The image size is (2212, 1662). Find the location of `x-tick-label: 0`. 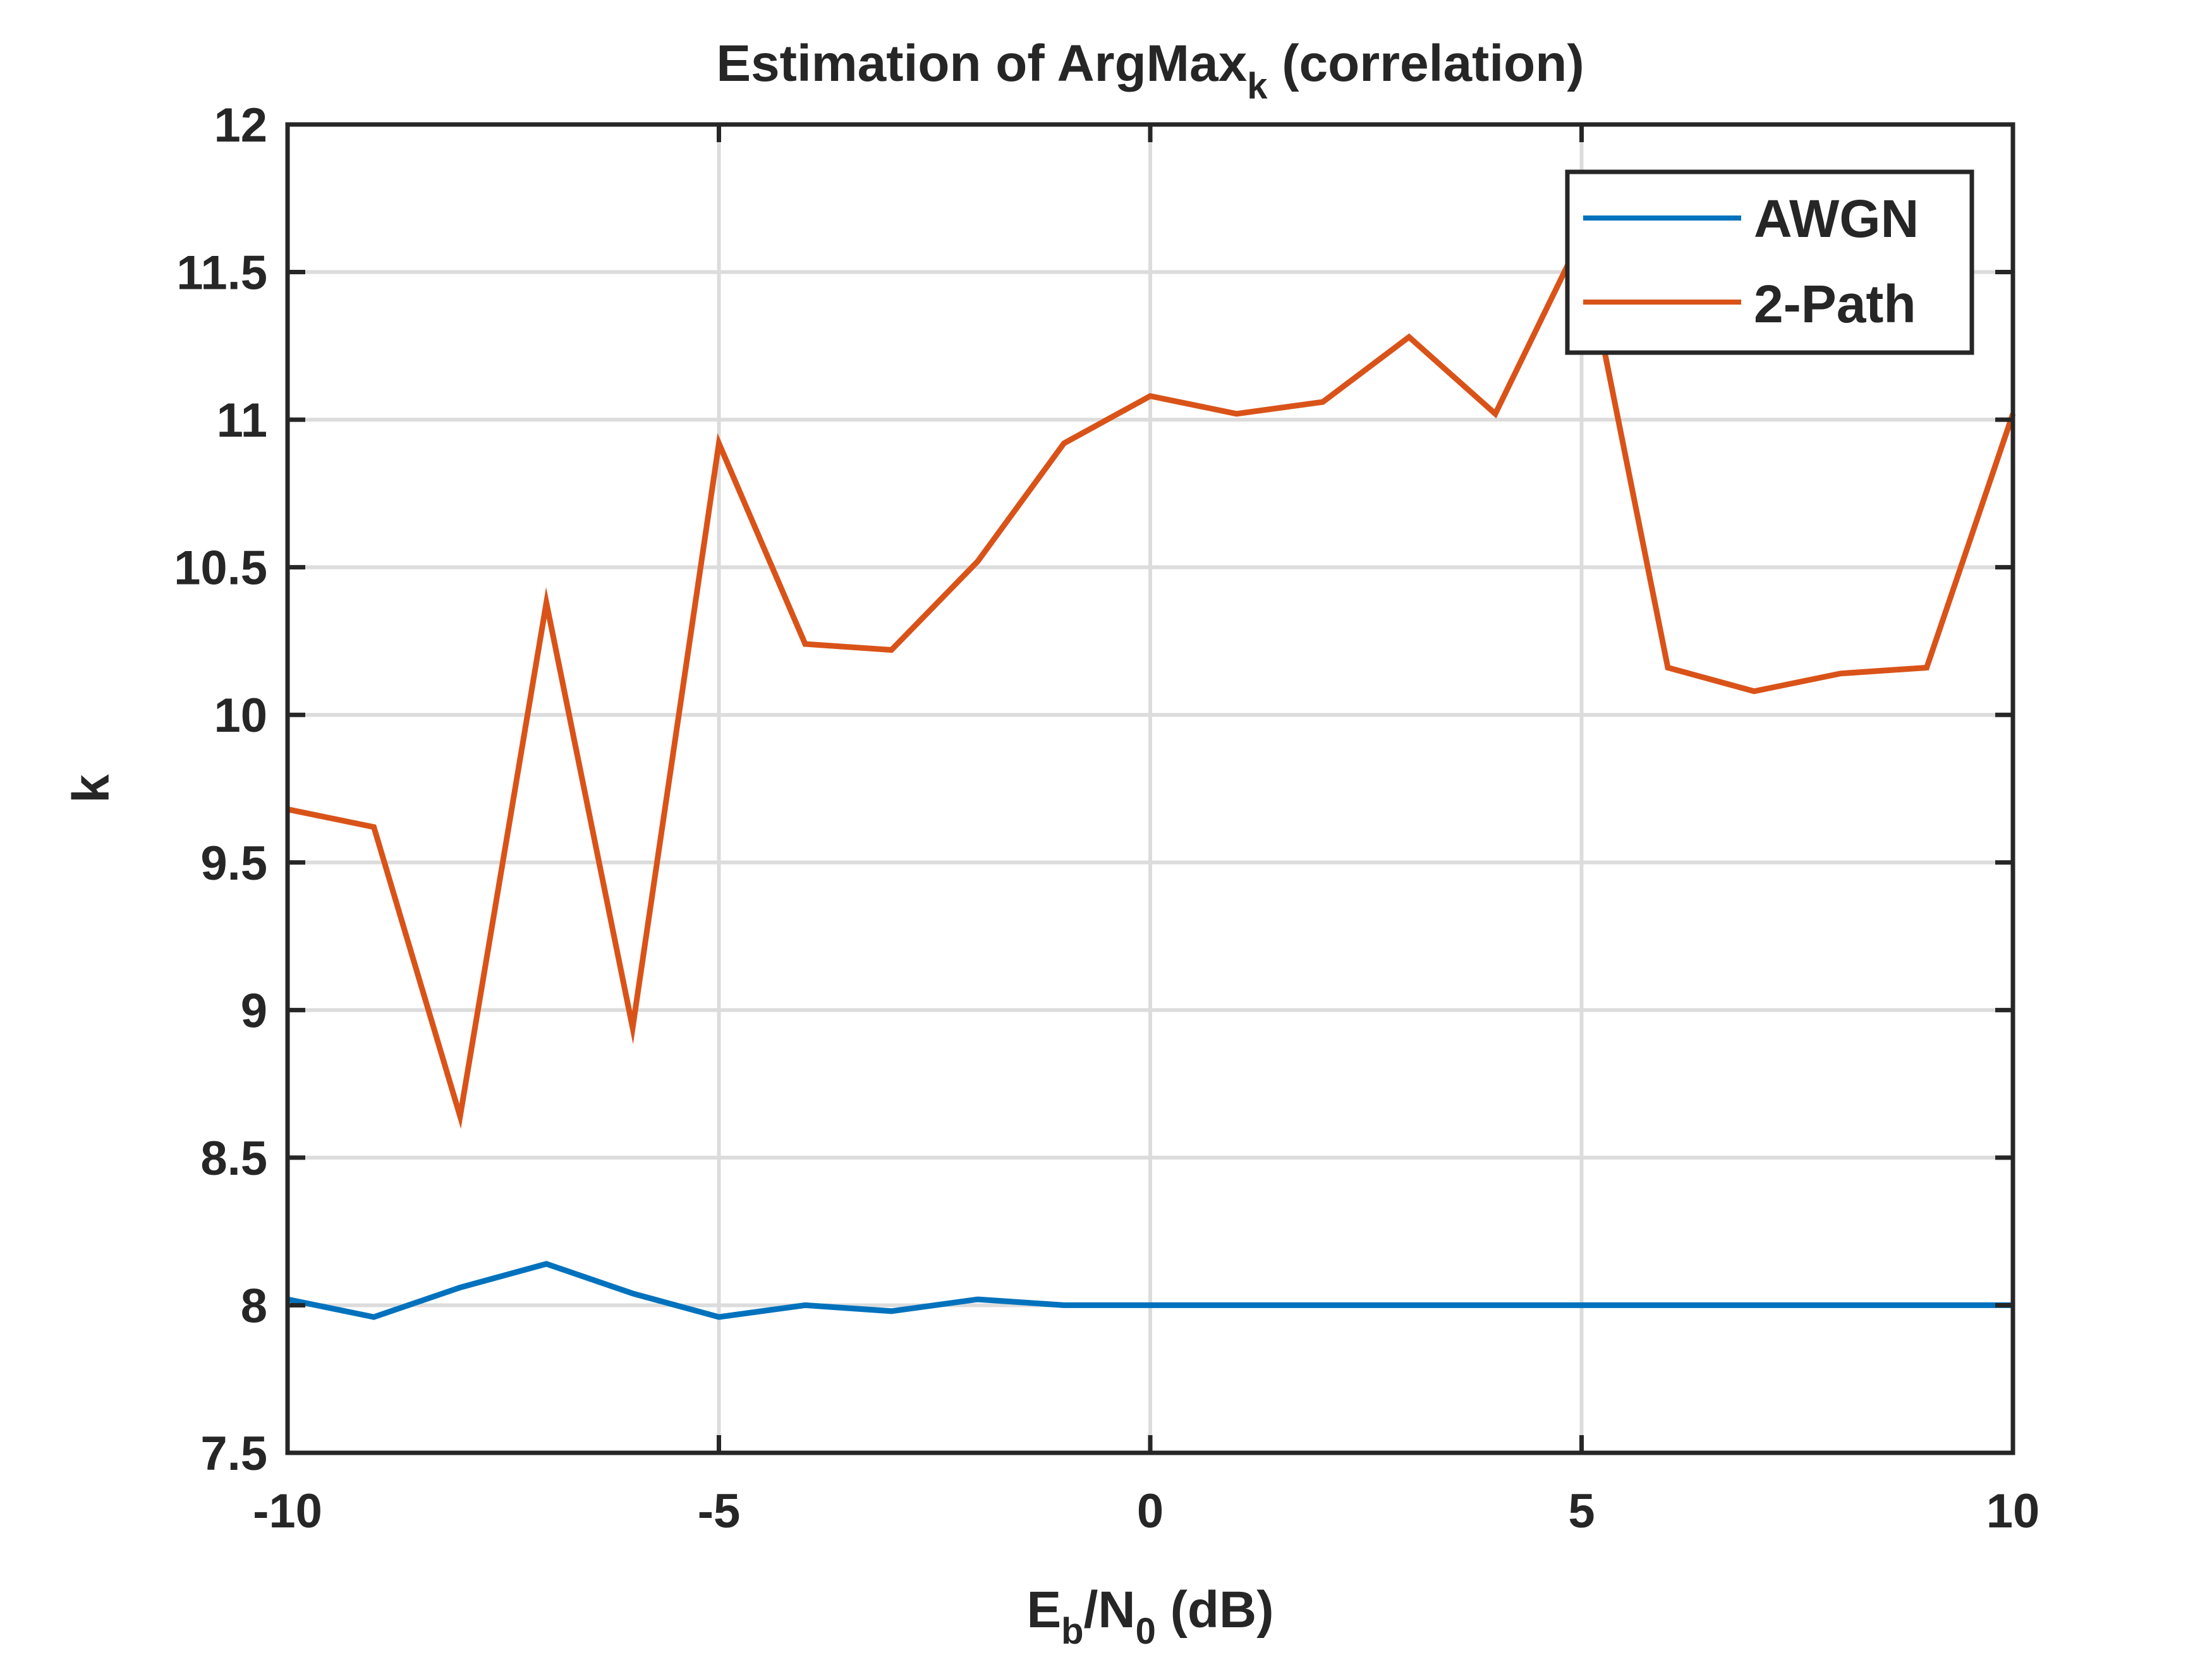

x-tick-label: 0 is located at coordinates (1150, 1511).